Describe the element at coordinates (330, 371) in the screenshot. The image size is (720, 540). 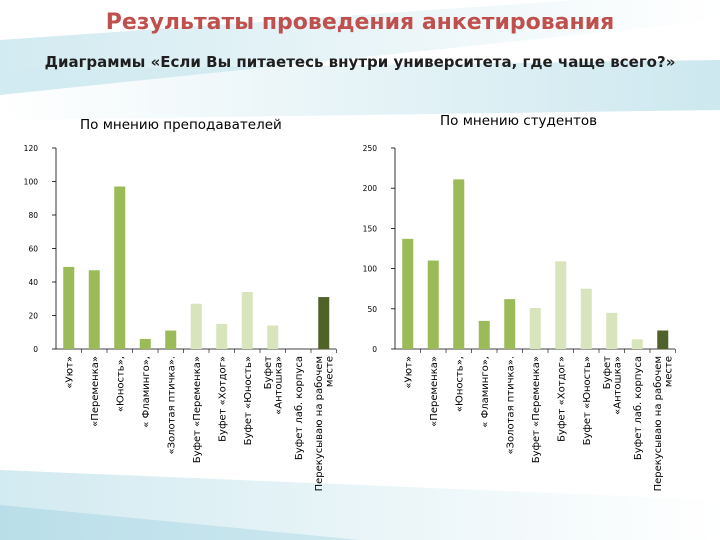
I see `teachers-x-tick-label: месте` at that location.